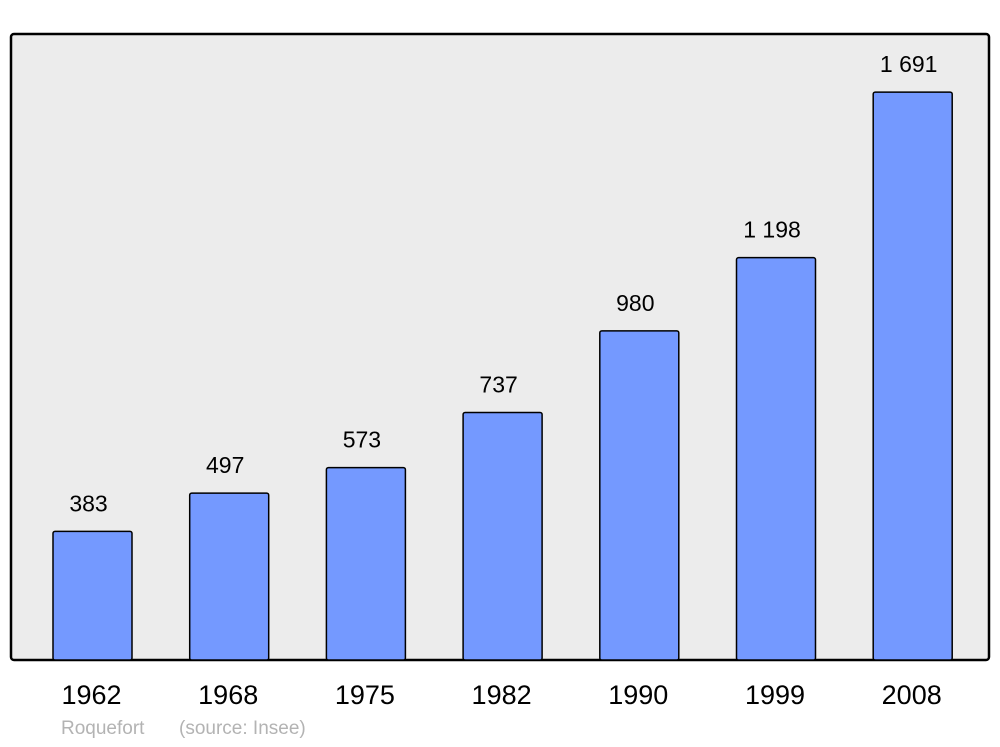 The width and height of the screenshot is (1000, 747). Describe the element at coordinates (365, 695) in the screenshot. I see `x-tick-label-1975: 1975` at that location.